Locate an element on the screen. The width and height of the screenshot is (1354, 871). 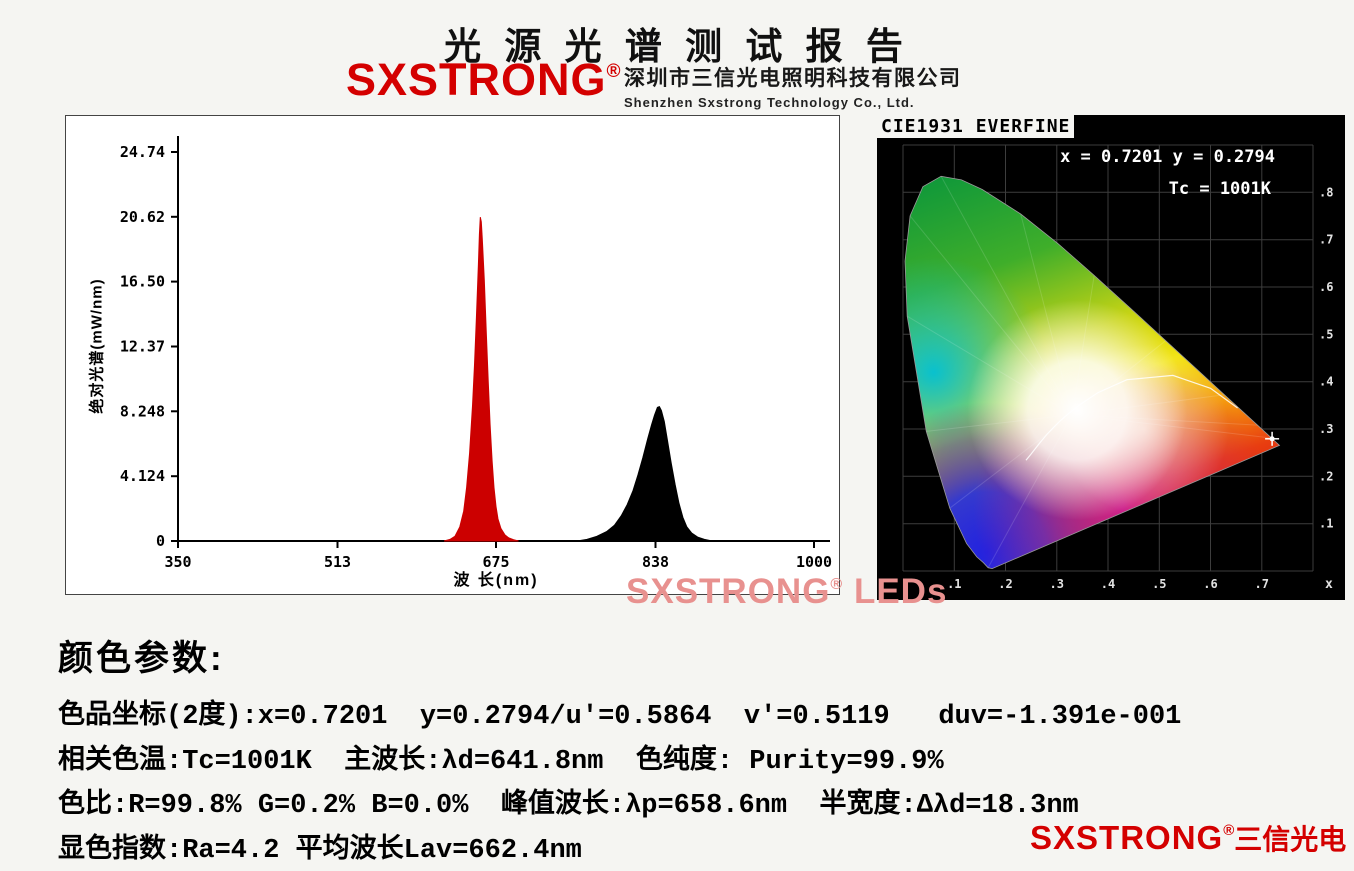
svg-text: 0 is located at coordinates (160, 541).